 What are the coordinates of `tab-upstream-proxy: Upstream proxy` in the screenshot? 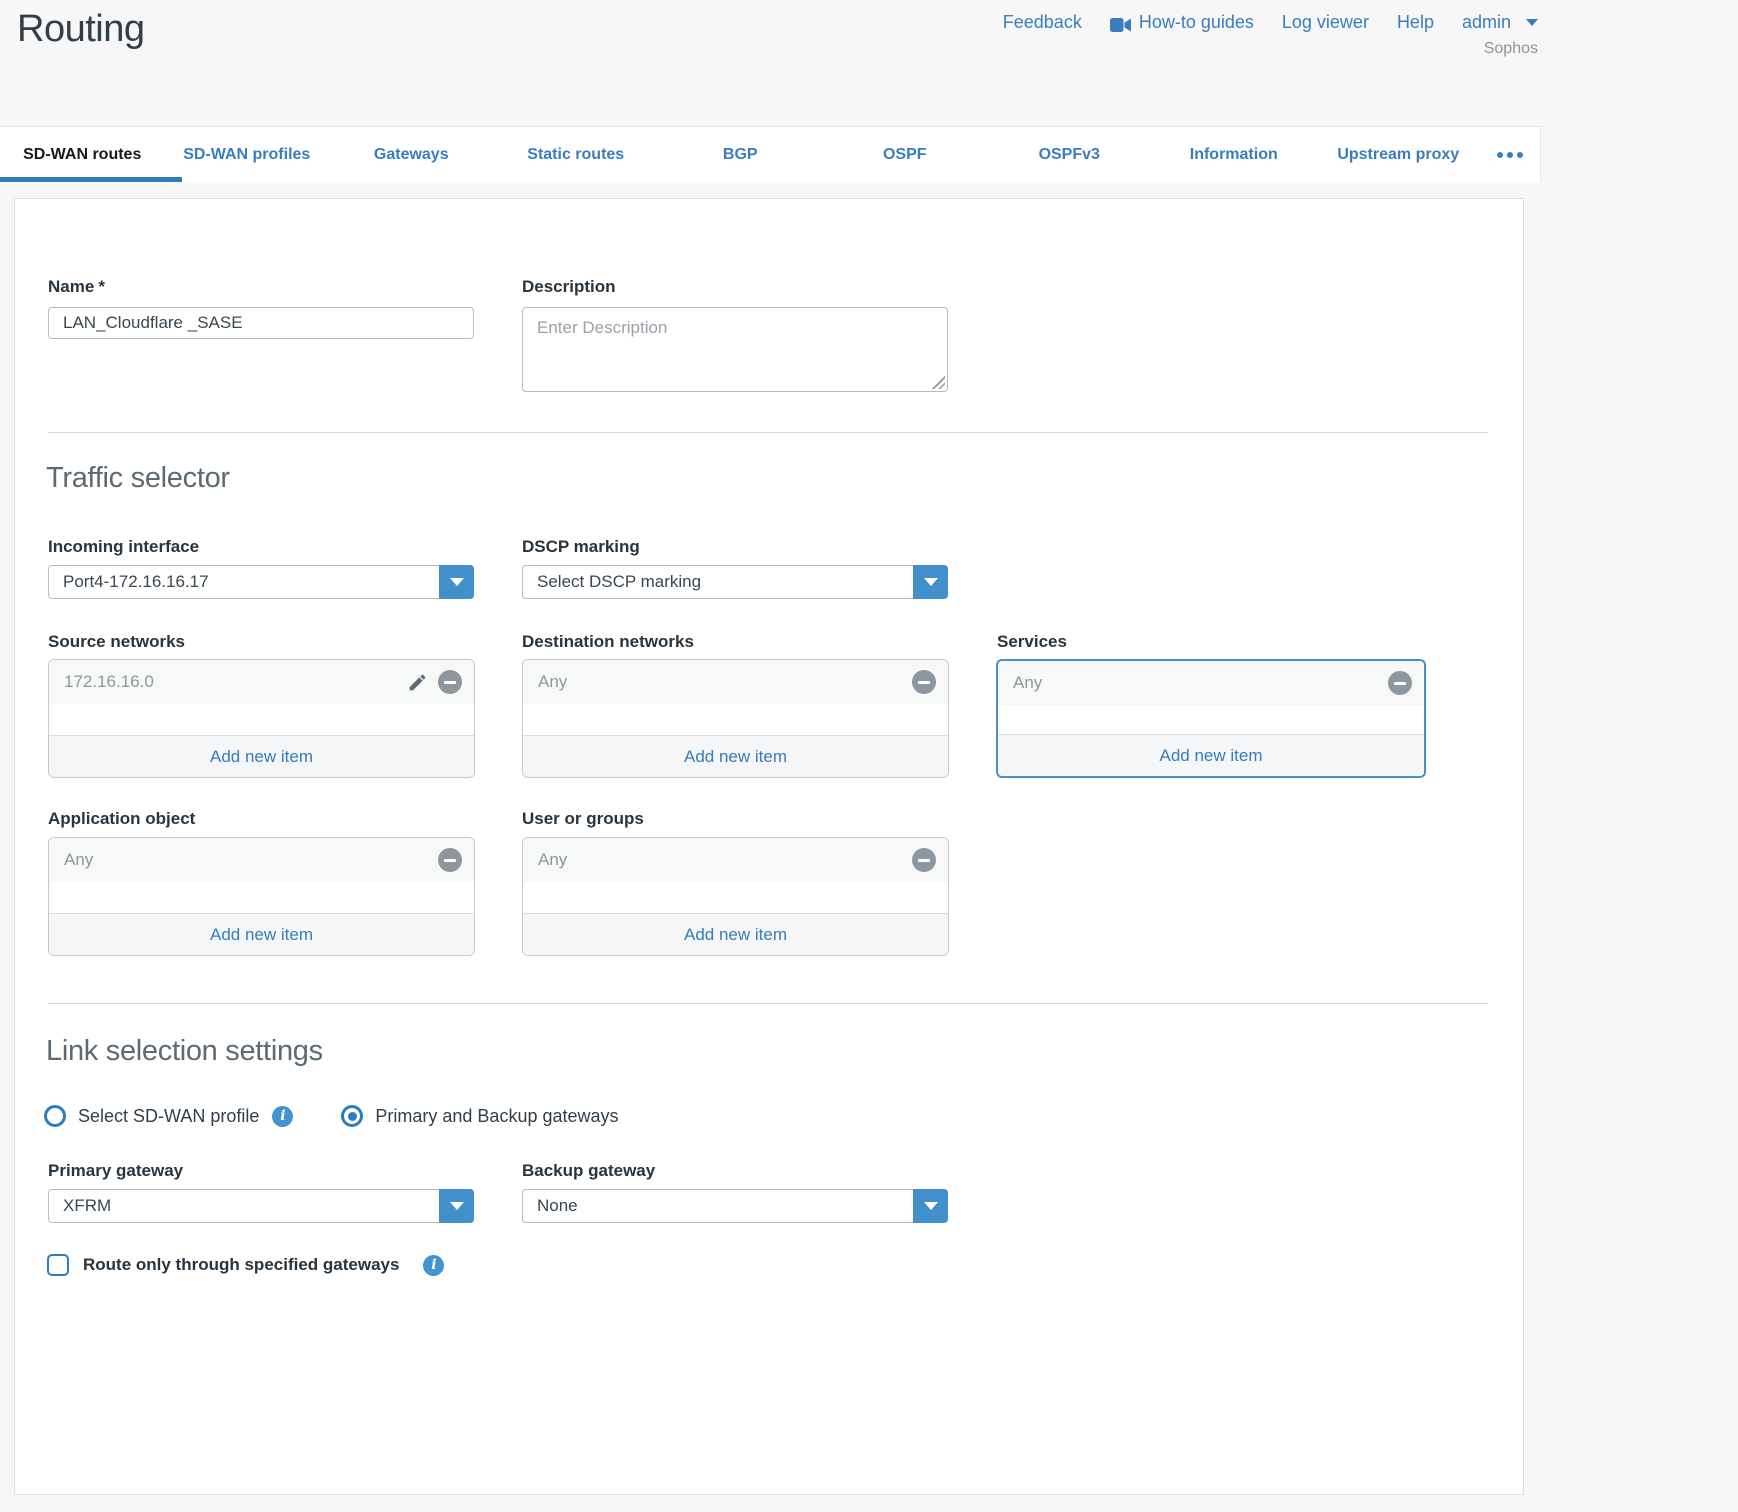 It's located at (1398, 154).